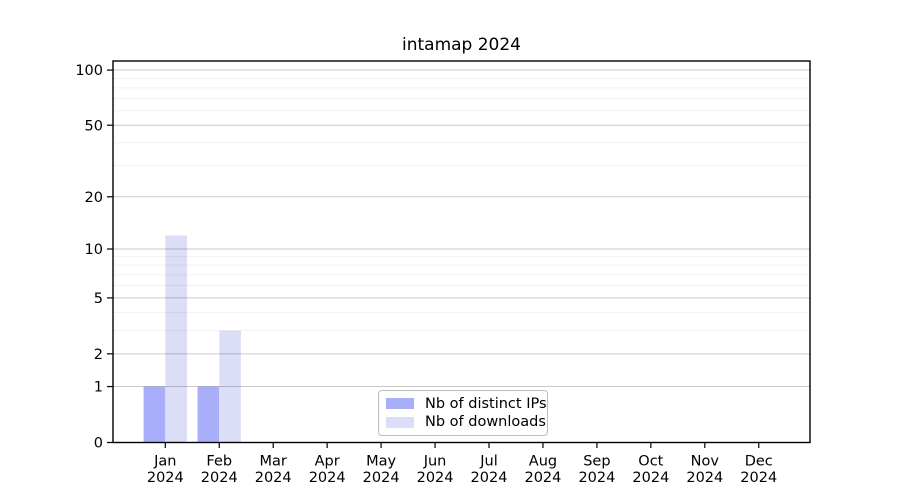 The height and width of the screenshot is (500, 900). Describe the element at coordinates (98, 299) in the screenshot. I see `y-tick-label: 5` at that location.